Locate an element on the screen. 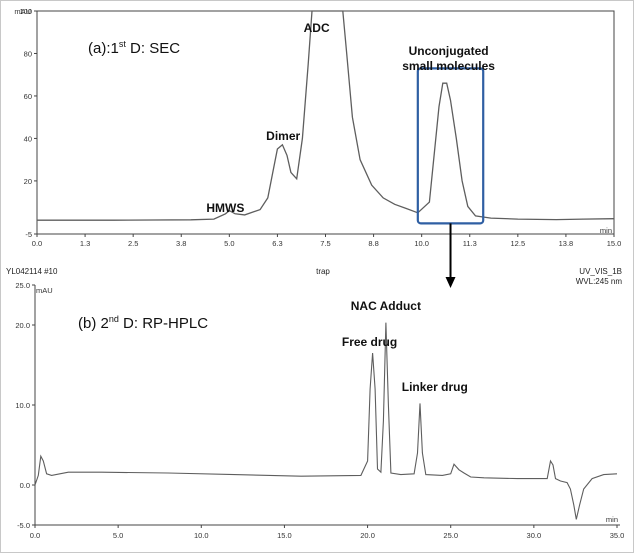  a-y-tick-label: 20 is located at coordinates (28, 181).